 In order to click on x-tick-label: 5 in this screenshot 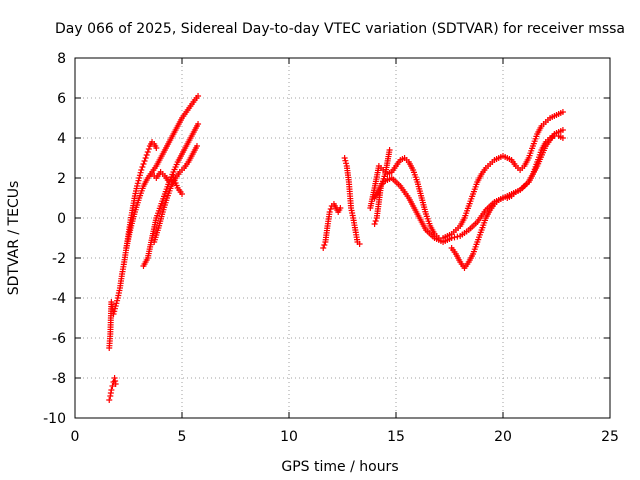, I will do `click(182, 437)`.